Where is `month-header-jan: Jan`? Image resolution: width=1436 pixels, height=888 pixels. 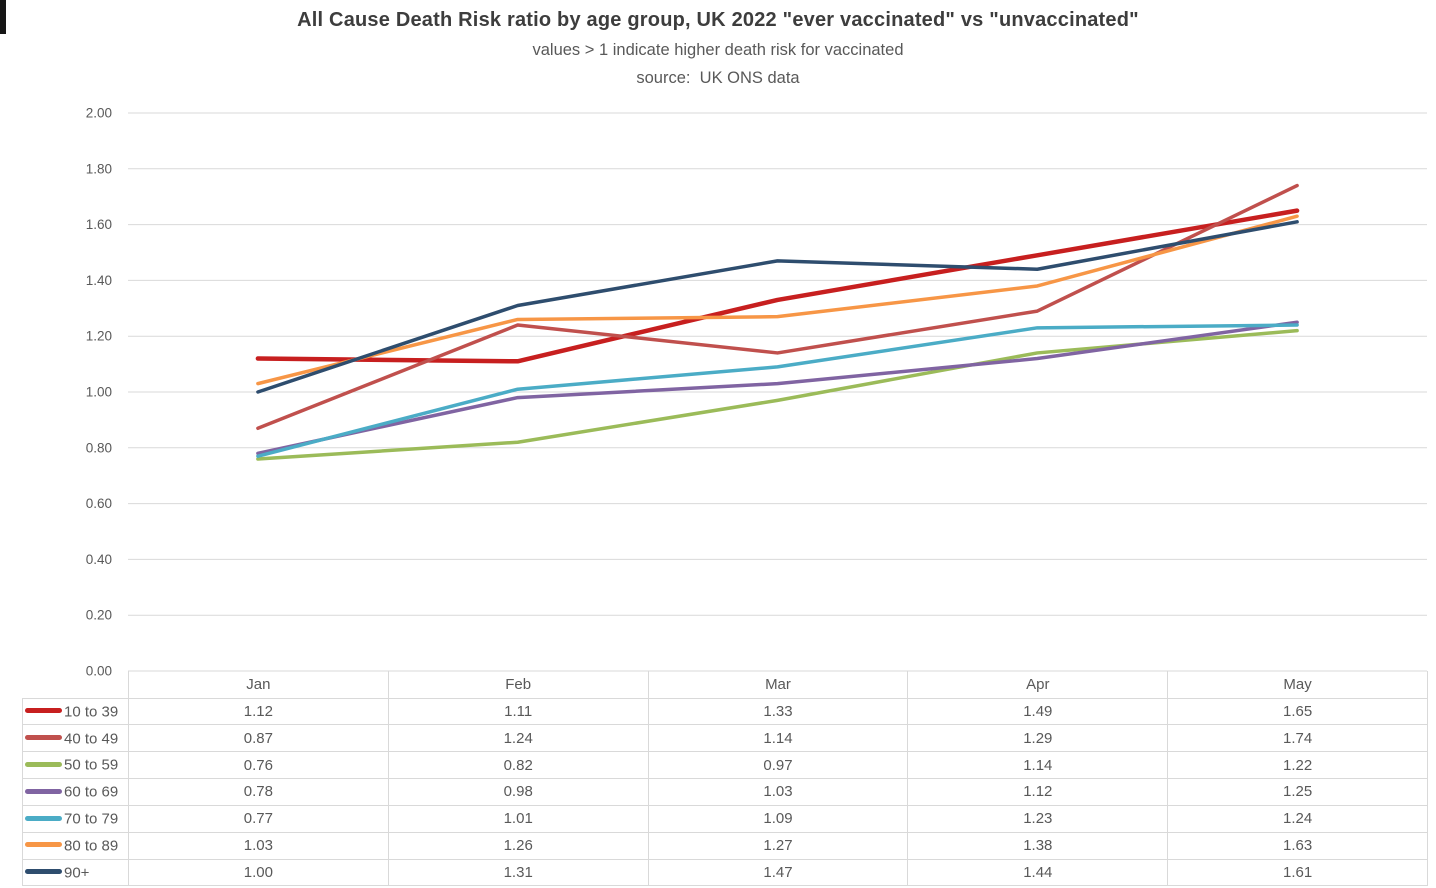 month-header-jan: Jan is located at coordinates (258, 685).